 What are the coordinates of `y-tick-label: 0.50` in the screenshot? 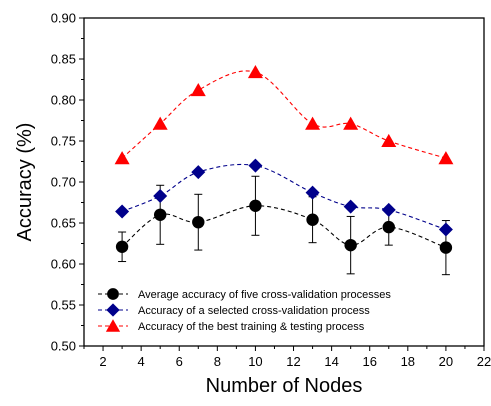 It's located at (63, 346).